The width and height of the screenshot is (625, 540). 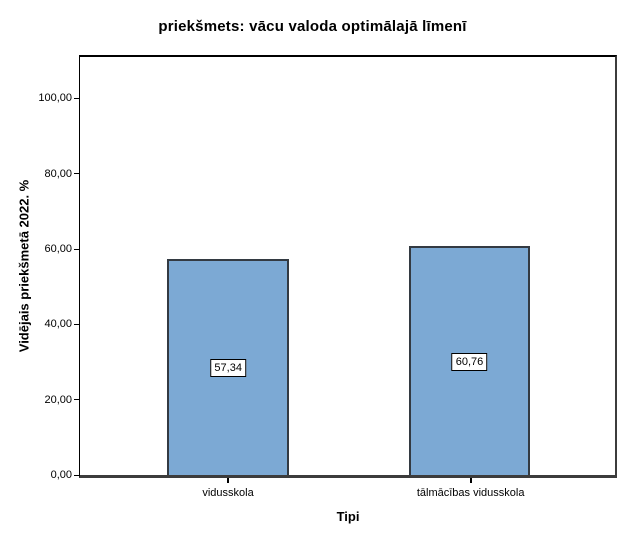 I want to click on y-tick: 0,00, so click(x=65, y=475).